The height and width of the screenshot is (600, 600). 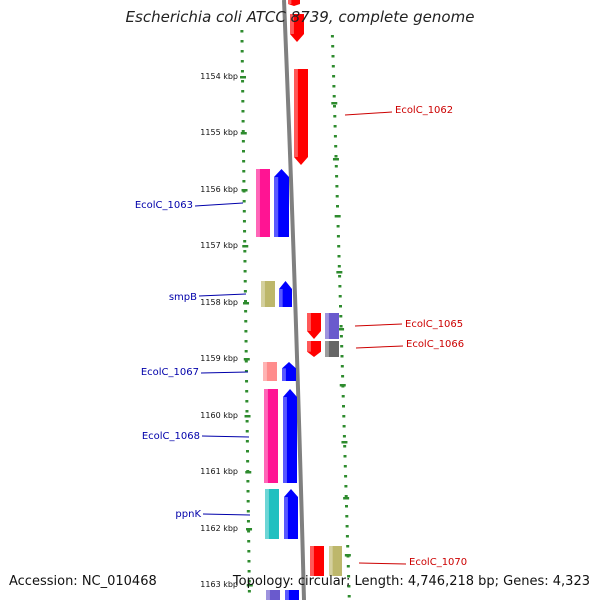 I want to click on tick-label: 1160 kbp, so click(x=219, y=415).